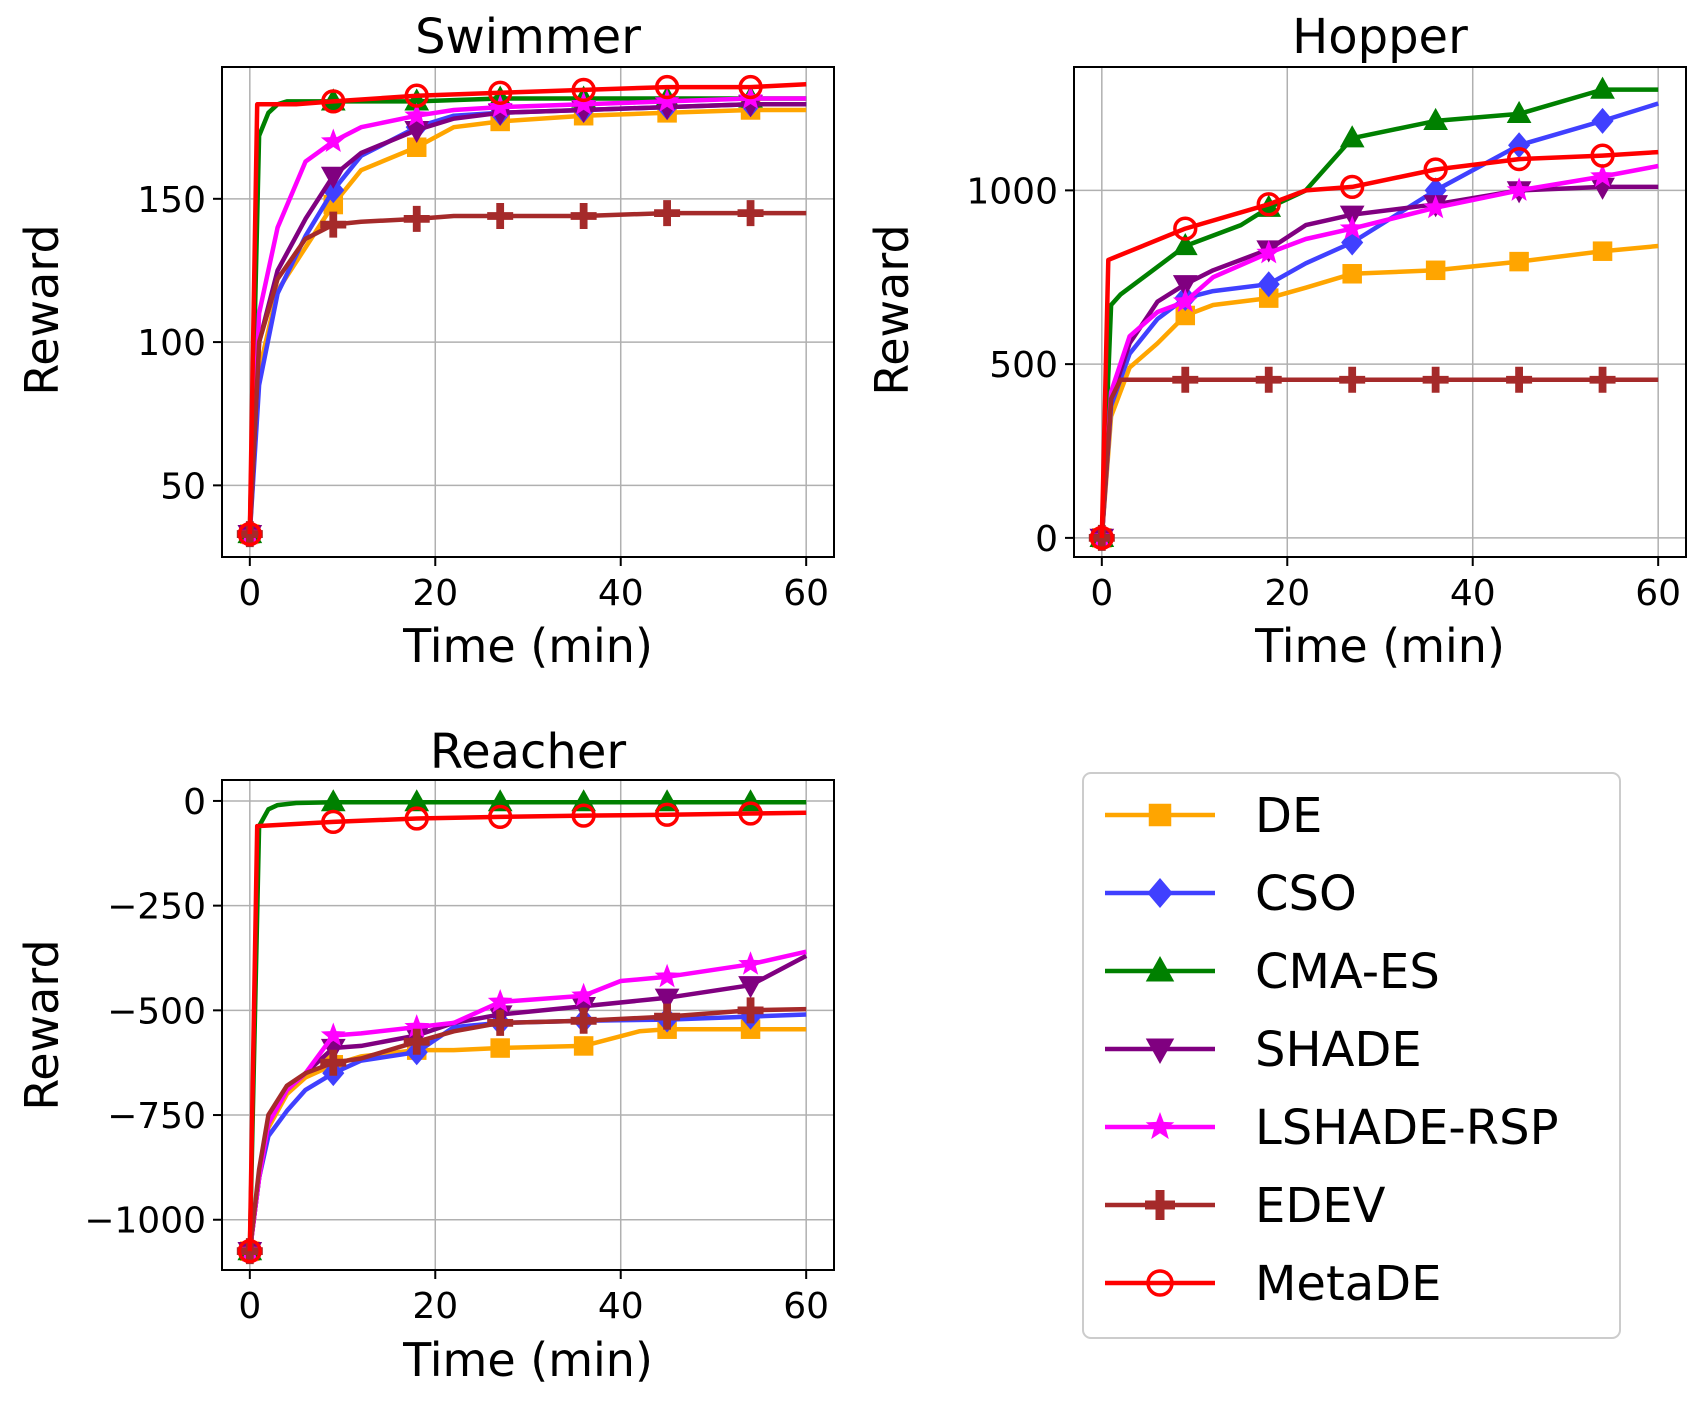  What do you see at coordinates (1160, 1126) in the screenshot?
I see `legend-symbol-lshade-rsp` at bounding box center [1160, 1126].